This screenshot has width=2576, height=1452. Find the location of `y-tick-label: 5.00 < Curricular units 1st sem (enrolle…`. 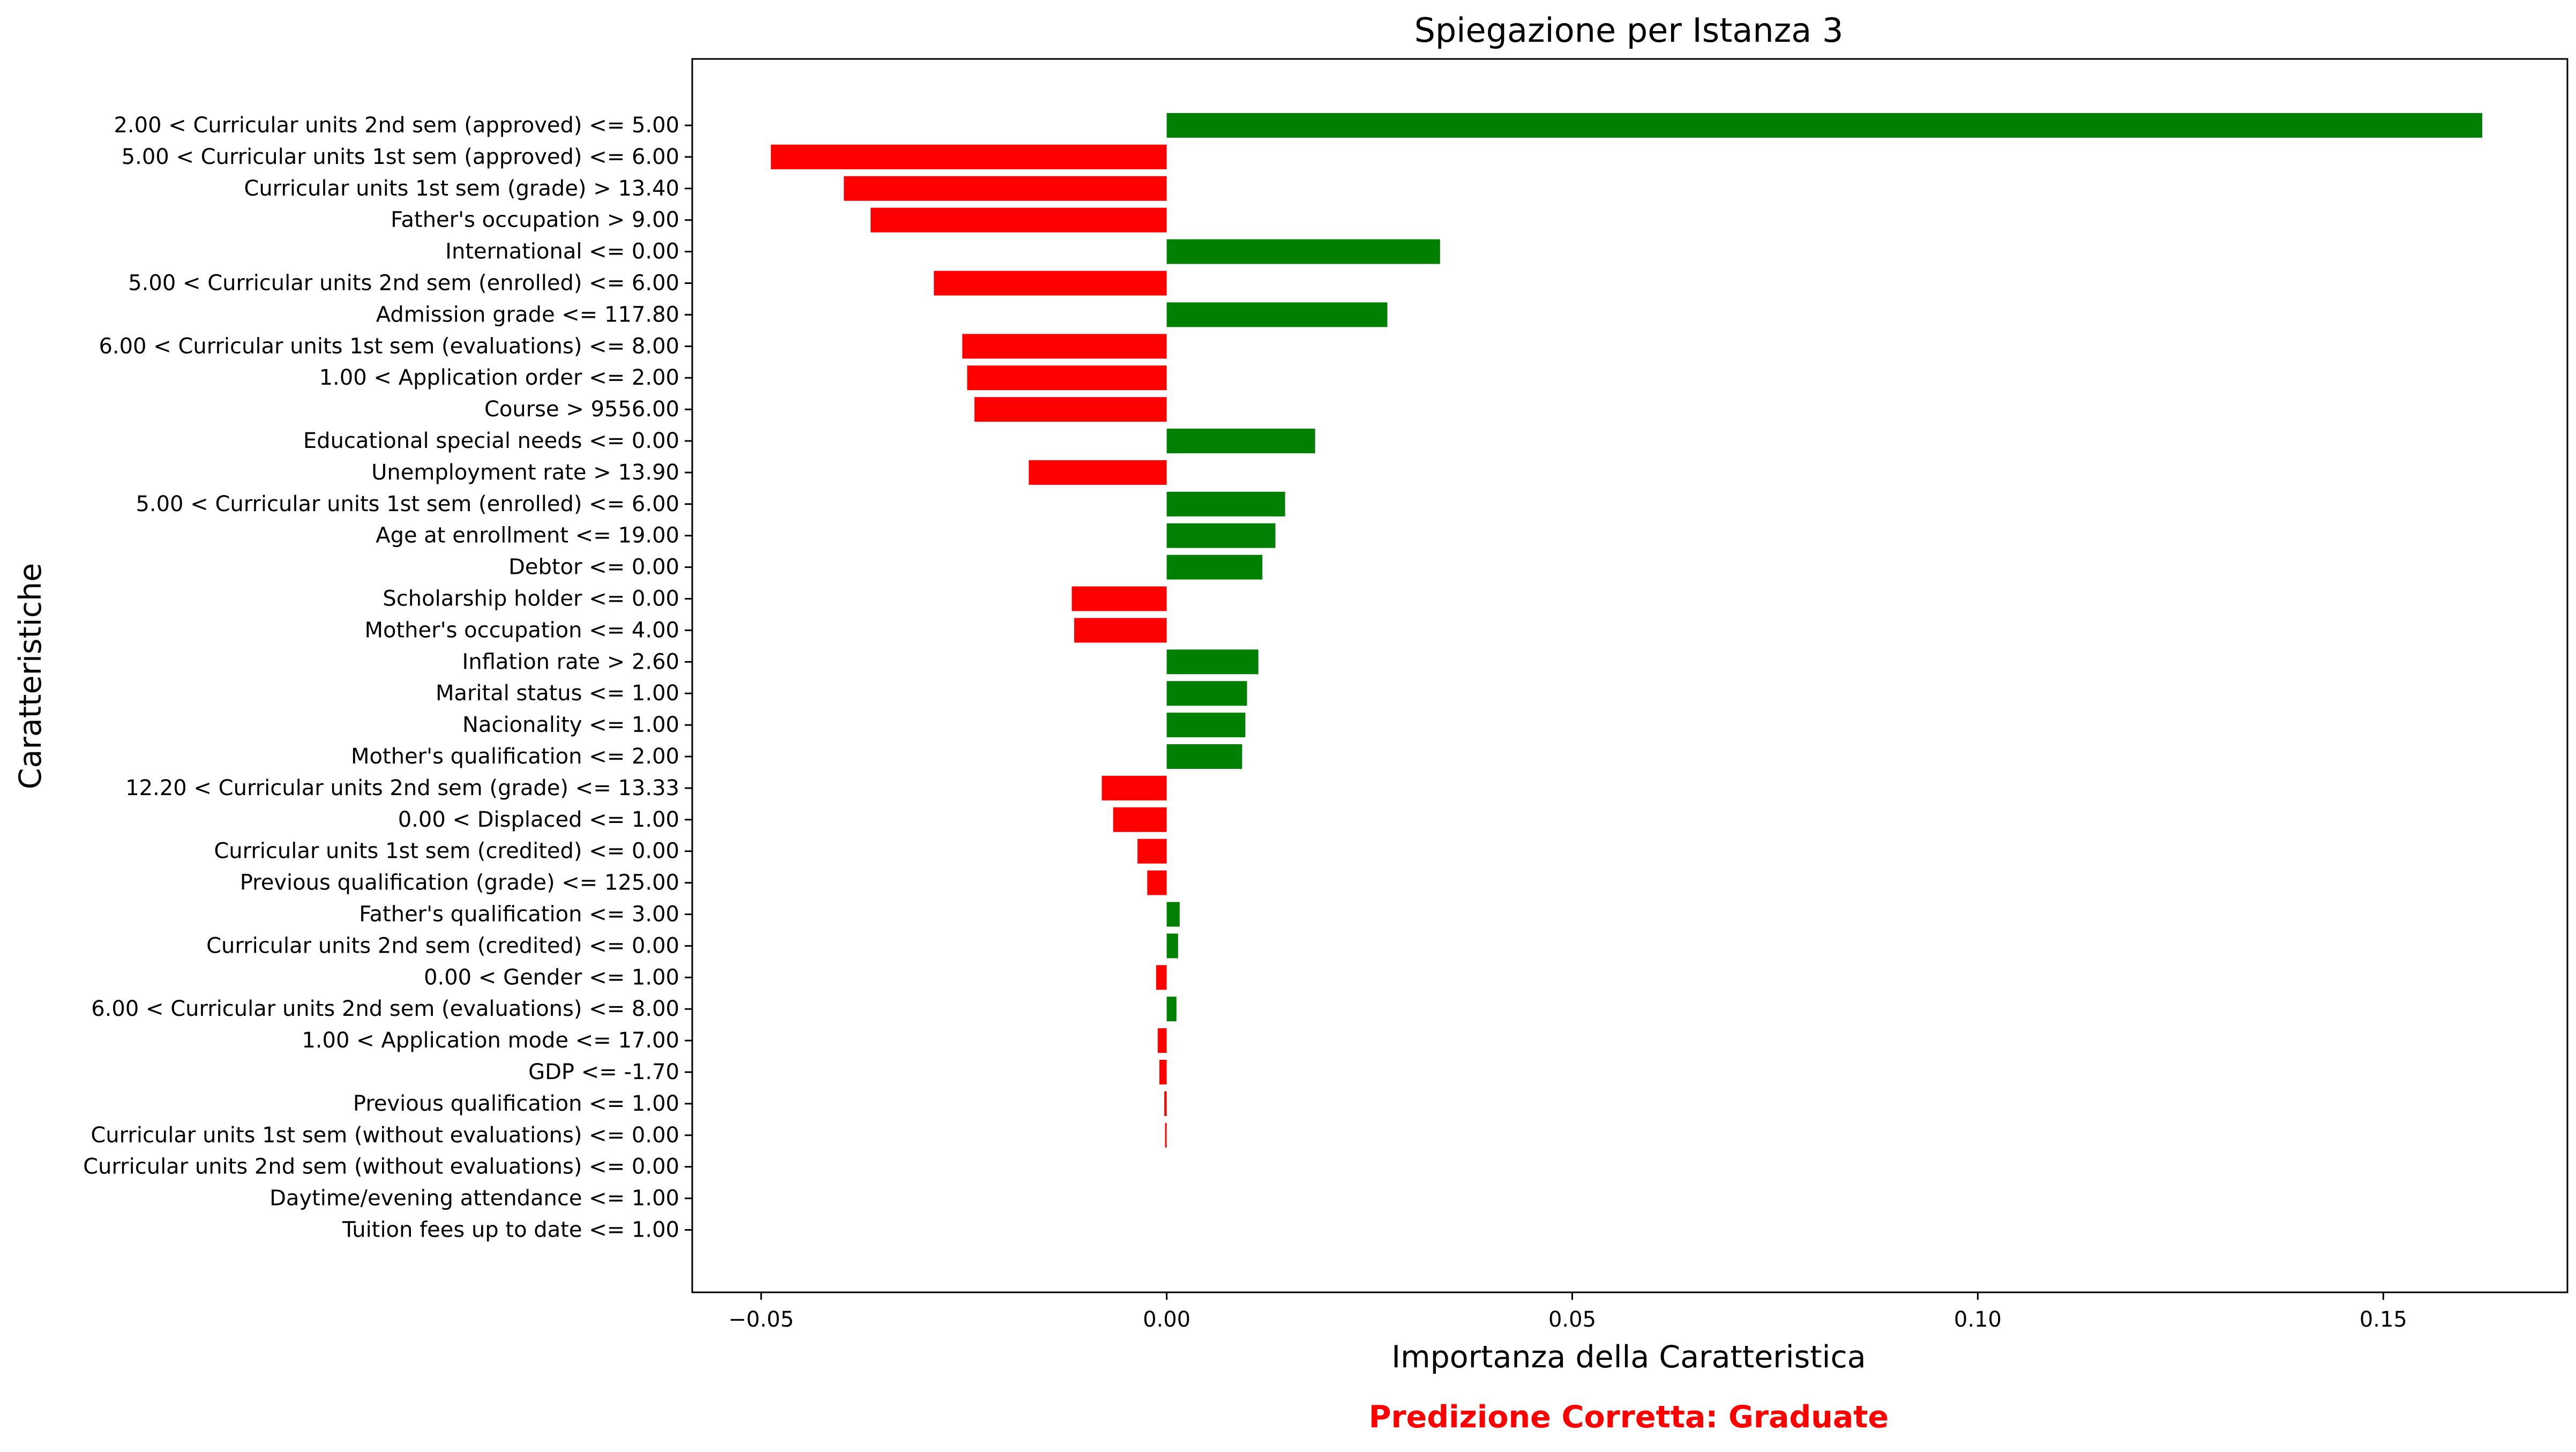

y-tick-label: 5.00 < Curricular units 1st sem (enrolle… is located at coordinates (407, 504).